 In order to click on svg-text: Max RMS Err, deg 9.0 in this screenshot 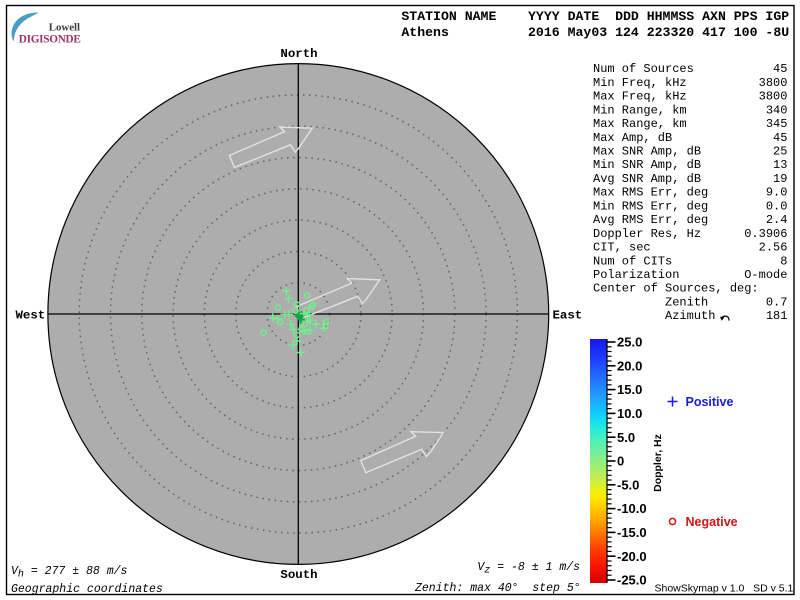, I will do `click(690, 193)`.